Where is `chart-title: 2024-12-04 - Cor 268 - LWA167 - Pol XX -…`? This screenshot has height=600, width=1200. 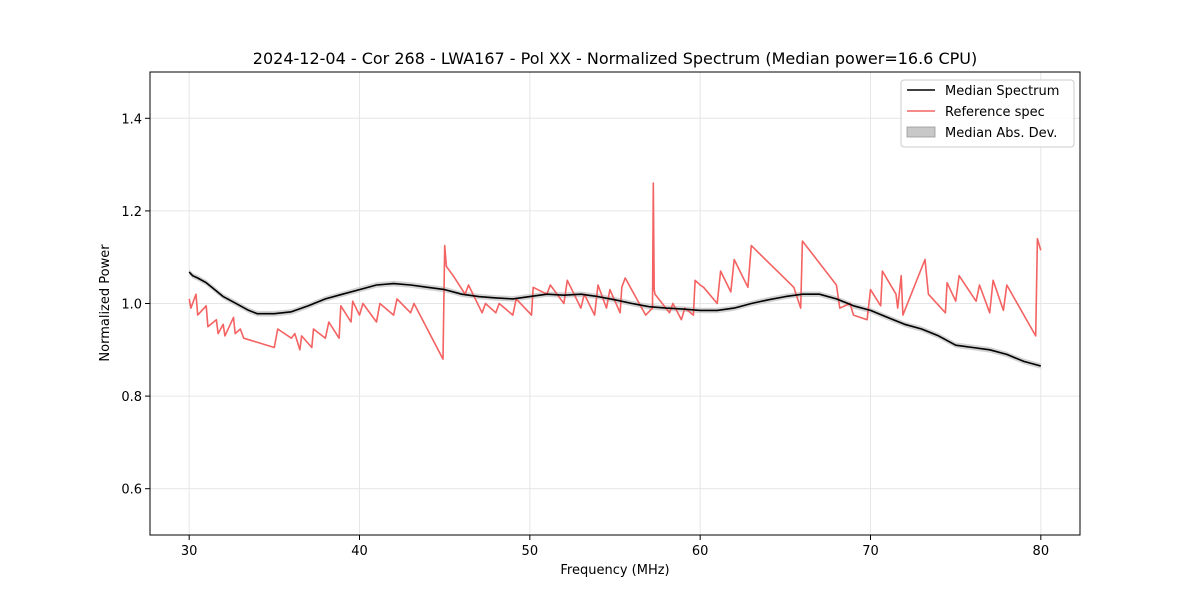
chart-title: 2024-12-04 - Cor 268 - LWA167 - Pol XX -… is located at coordinates (615, 58).